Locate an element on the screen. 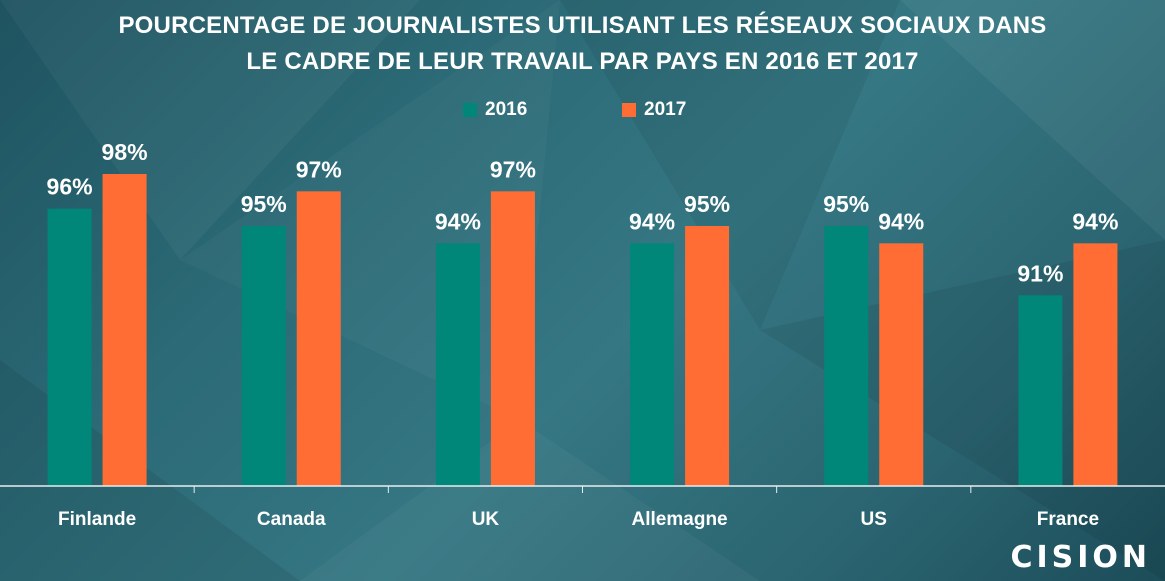 The width and height of the screenshot is (1165, 581). legend-item-2016: 2016 is located at coordinates (495, 110).